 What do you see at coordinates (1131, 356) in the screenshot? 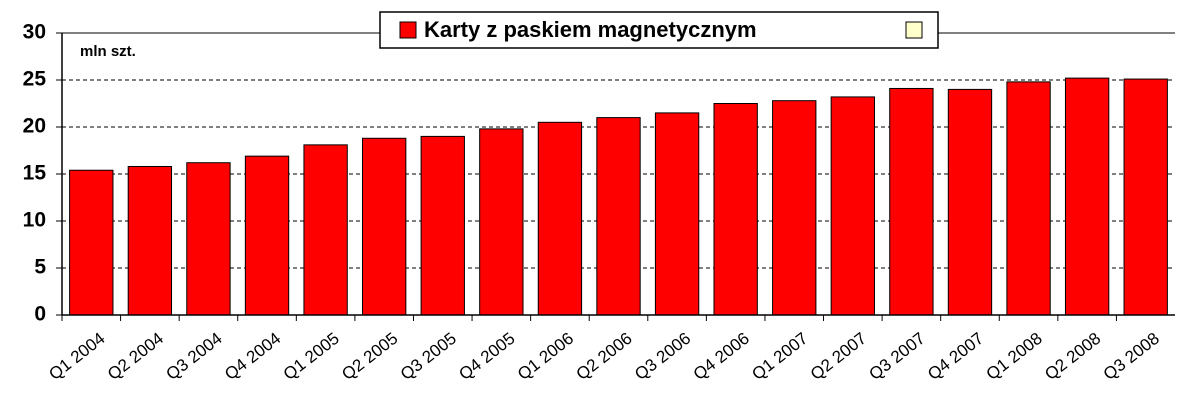
I see `x-tick-label: Q3 2008` at bounding box center [1131, 356].